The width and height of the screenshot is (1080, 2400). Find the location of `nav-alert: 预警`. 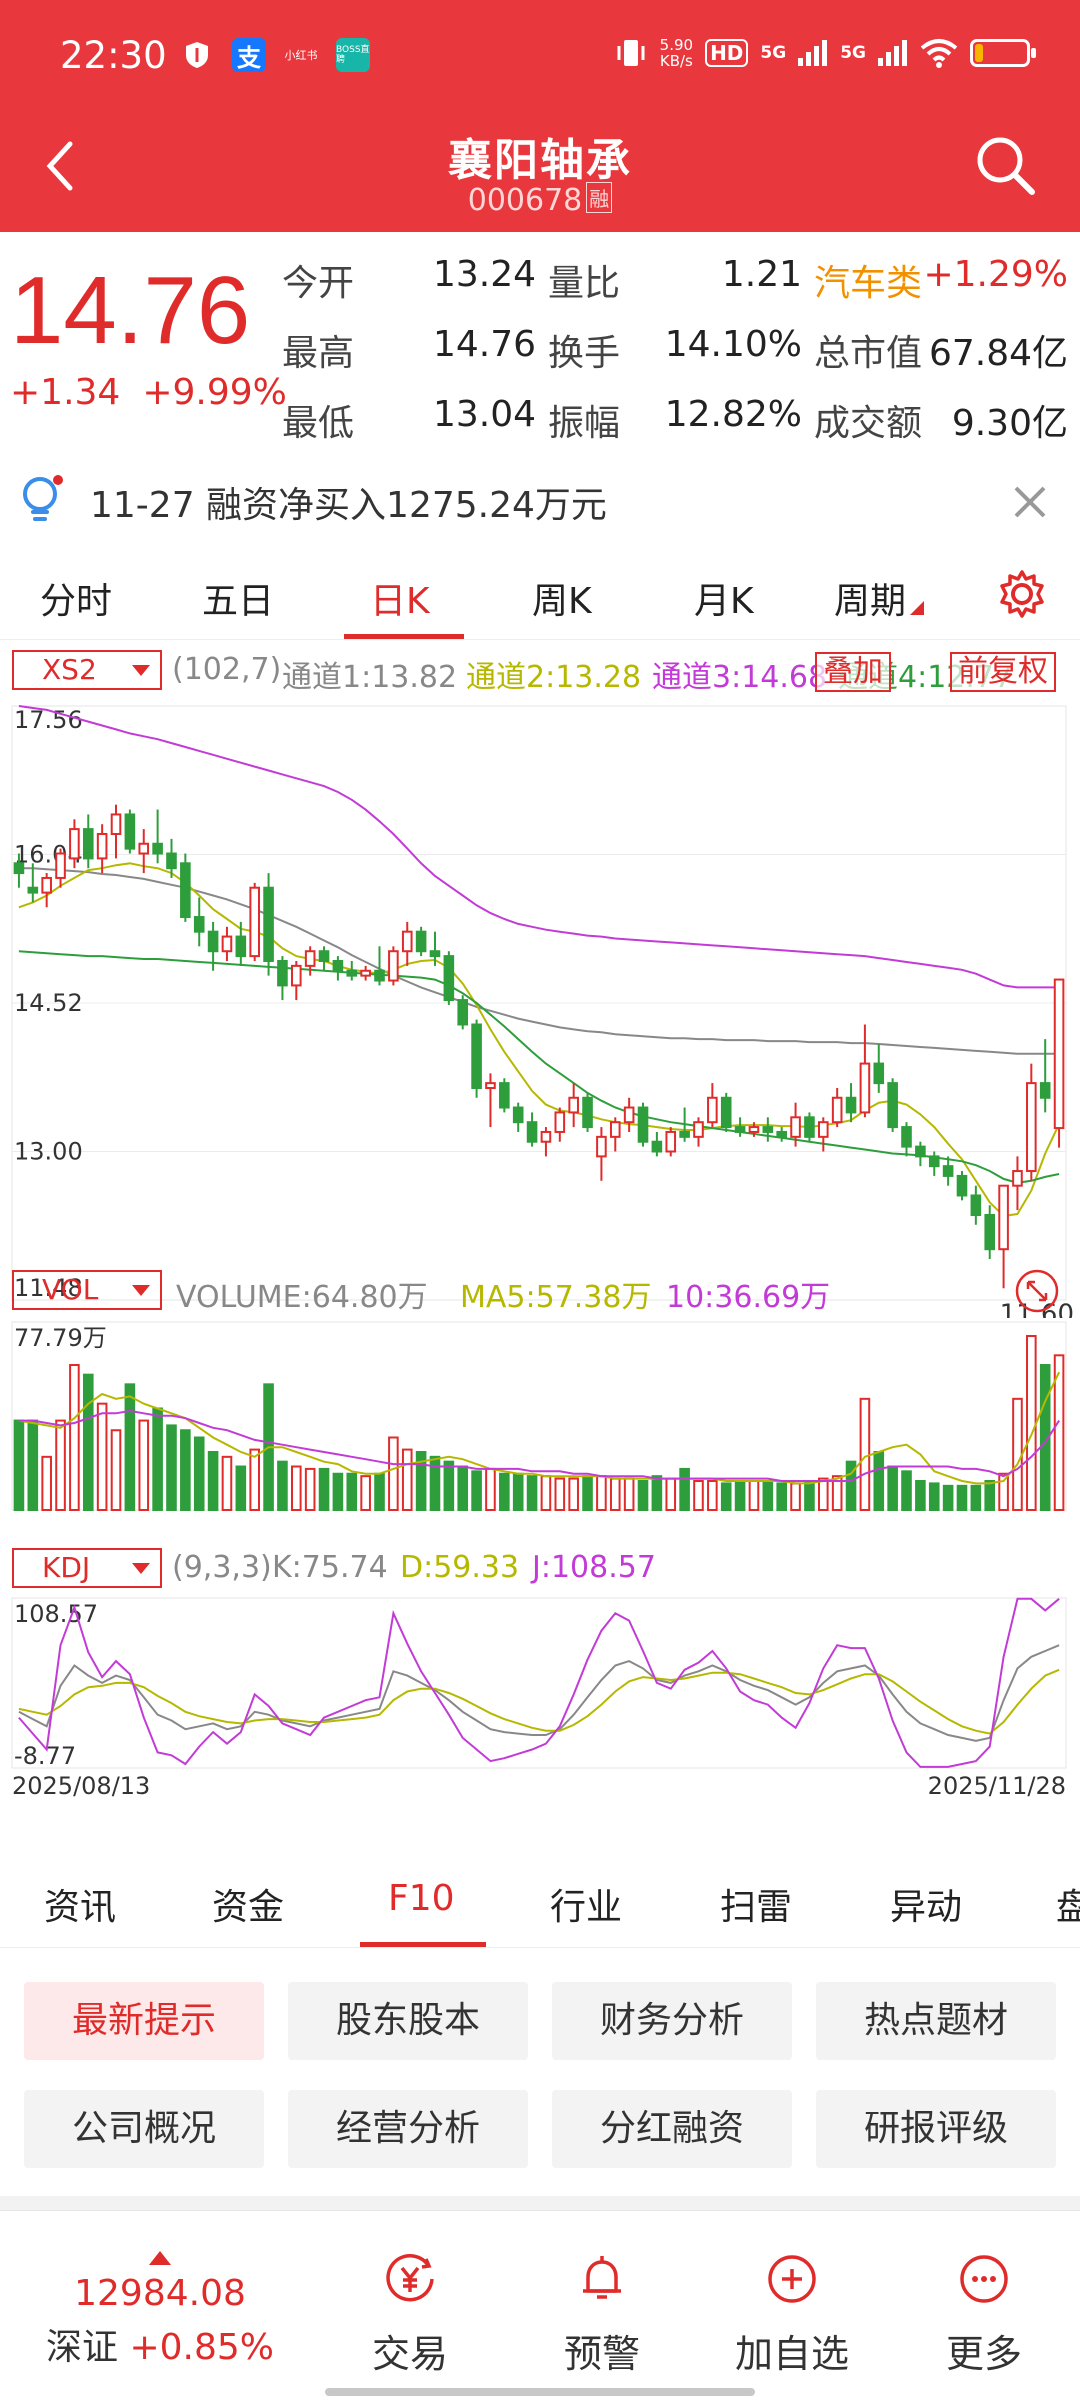

nav-alert: 预警 is located at coordinates (602, 2314).